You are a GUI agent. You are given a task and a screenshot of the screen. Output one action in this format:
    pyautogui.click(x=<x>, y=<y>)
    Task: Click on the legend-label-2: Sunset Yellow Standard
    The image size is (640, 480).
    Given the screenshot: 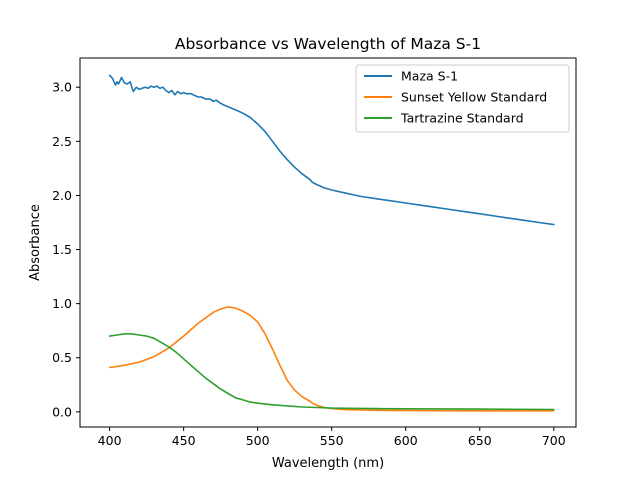 What is the action you would take?
    pyautogui.click(x=474, y=97)
    